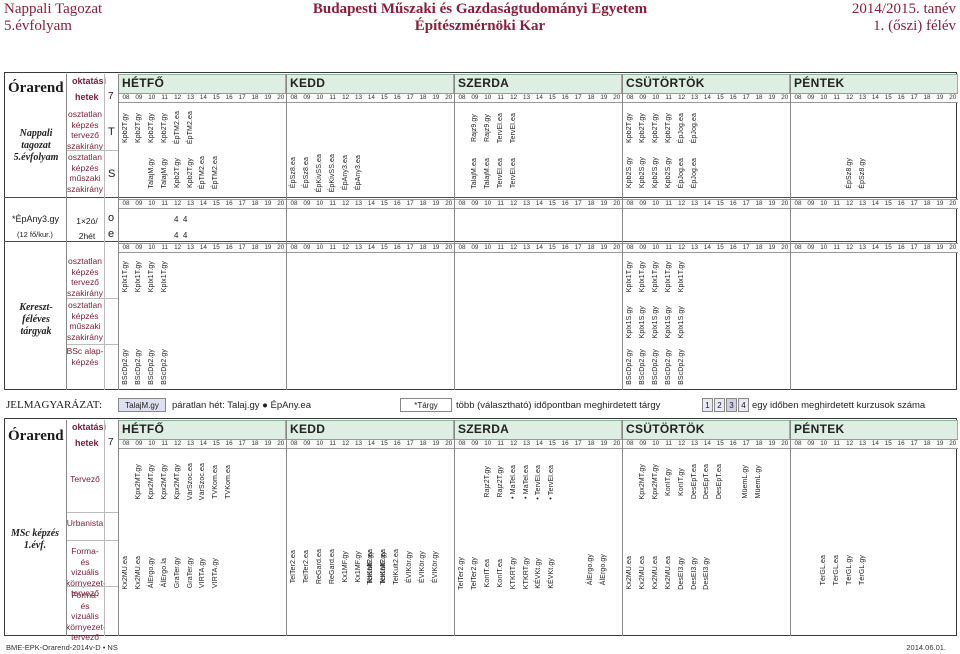 This screenshot has height=654, width=960. Describe the element at coordinates (513, 128) in the screenshot. I see `wed-T-course-cell: TervEl.ea` at that location.